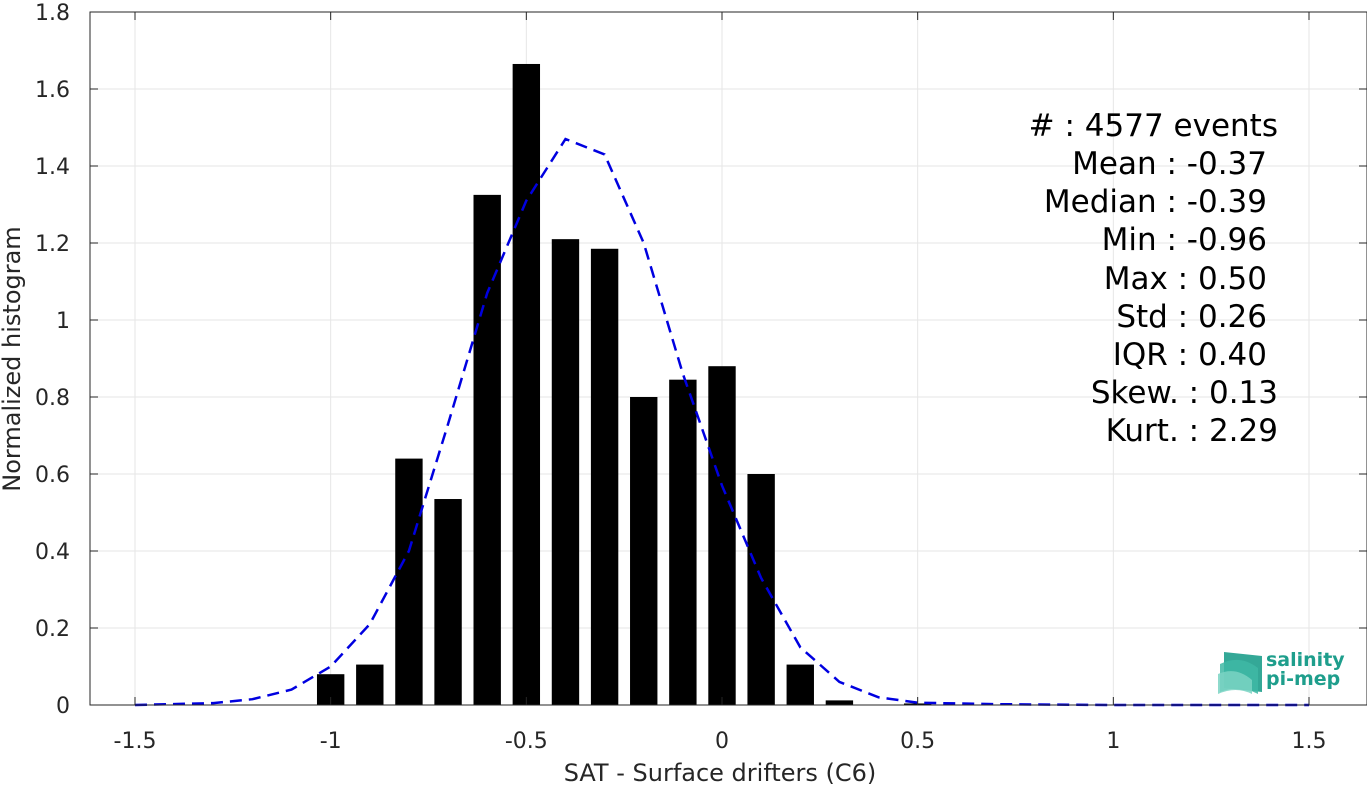 The height and width of the screenshot is (785, 1367). Describe the element at coordinates (526, 741) in the screenshot. I see `x-tick-label: -0.5` at that location.